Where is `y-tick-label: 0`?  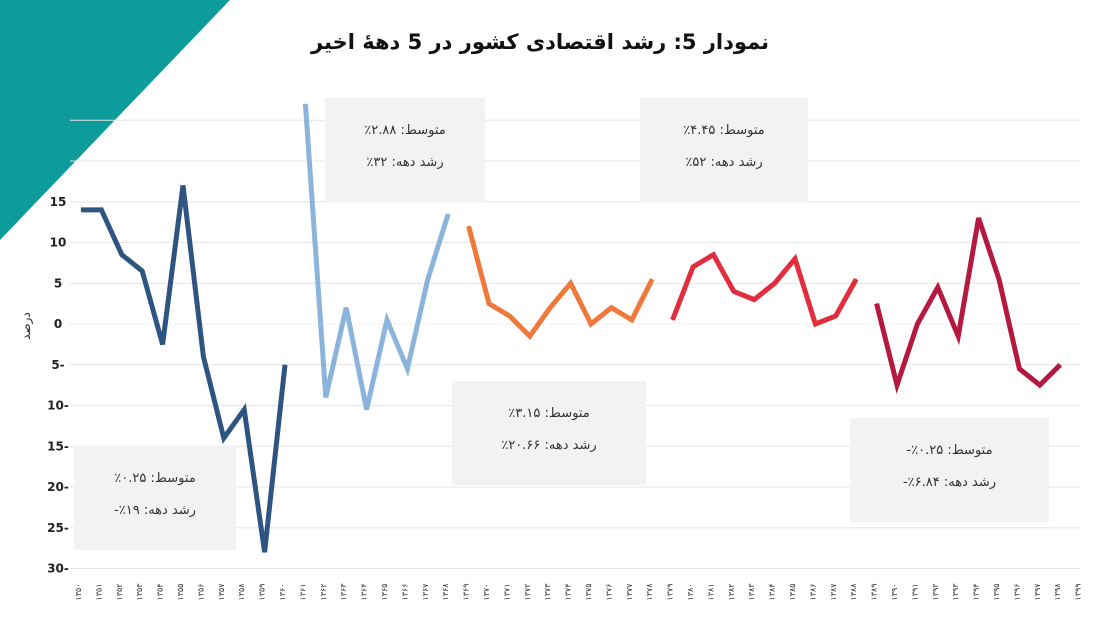 y-tick-label: 0 is located at coordinates (58, 324).